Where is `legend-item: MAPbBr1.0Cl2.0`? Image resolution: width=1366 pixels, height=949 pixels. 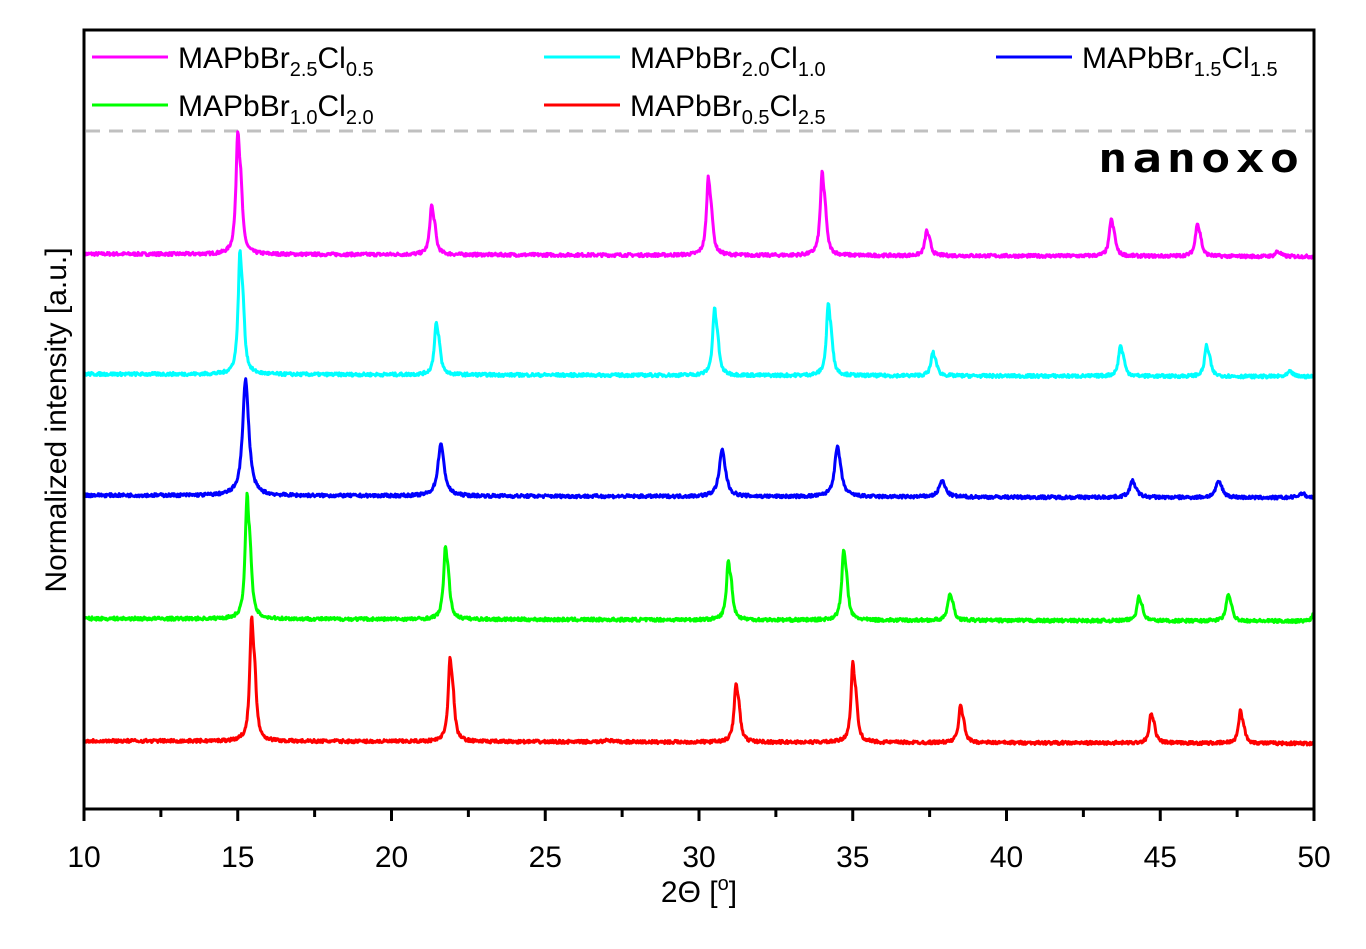
legend-item: MAPbBr1.0Cl2.0 is located at coordinates (233, 109).